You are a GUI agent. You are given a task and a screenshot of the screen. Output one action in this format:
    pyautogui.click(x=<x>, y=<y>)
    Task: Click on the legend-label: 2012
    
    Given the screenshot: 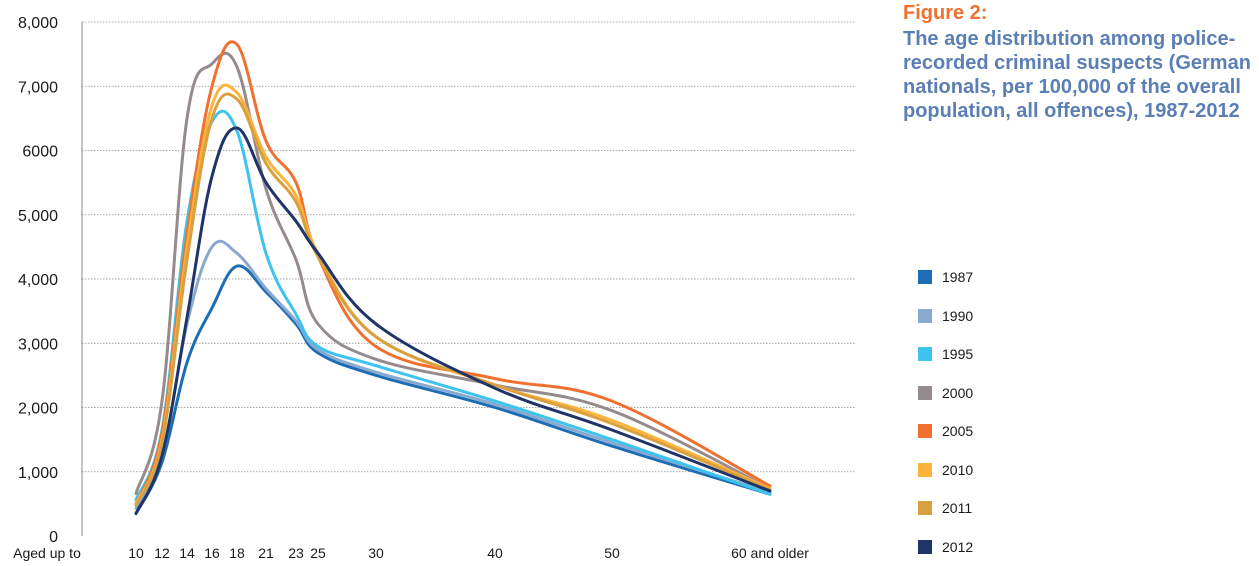 What is the action you would take?
    pyautogui.click(x=957, y=547)
    